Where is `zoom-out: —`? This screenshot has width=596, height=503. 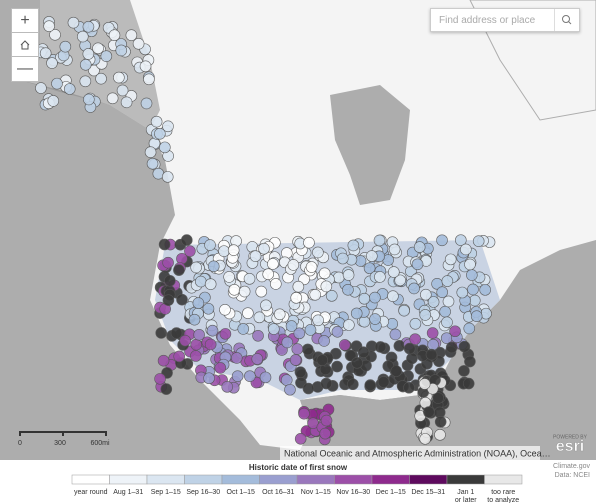
zoom-out: — is located at coordinates (25, 69).